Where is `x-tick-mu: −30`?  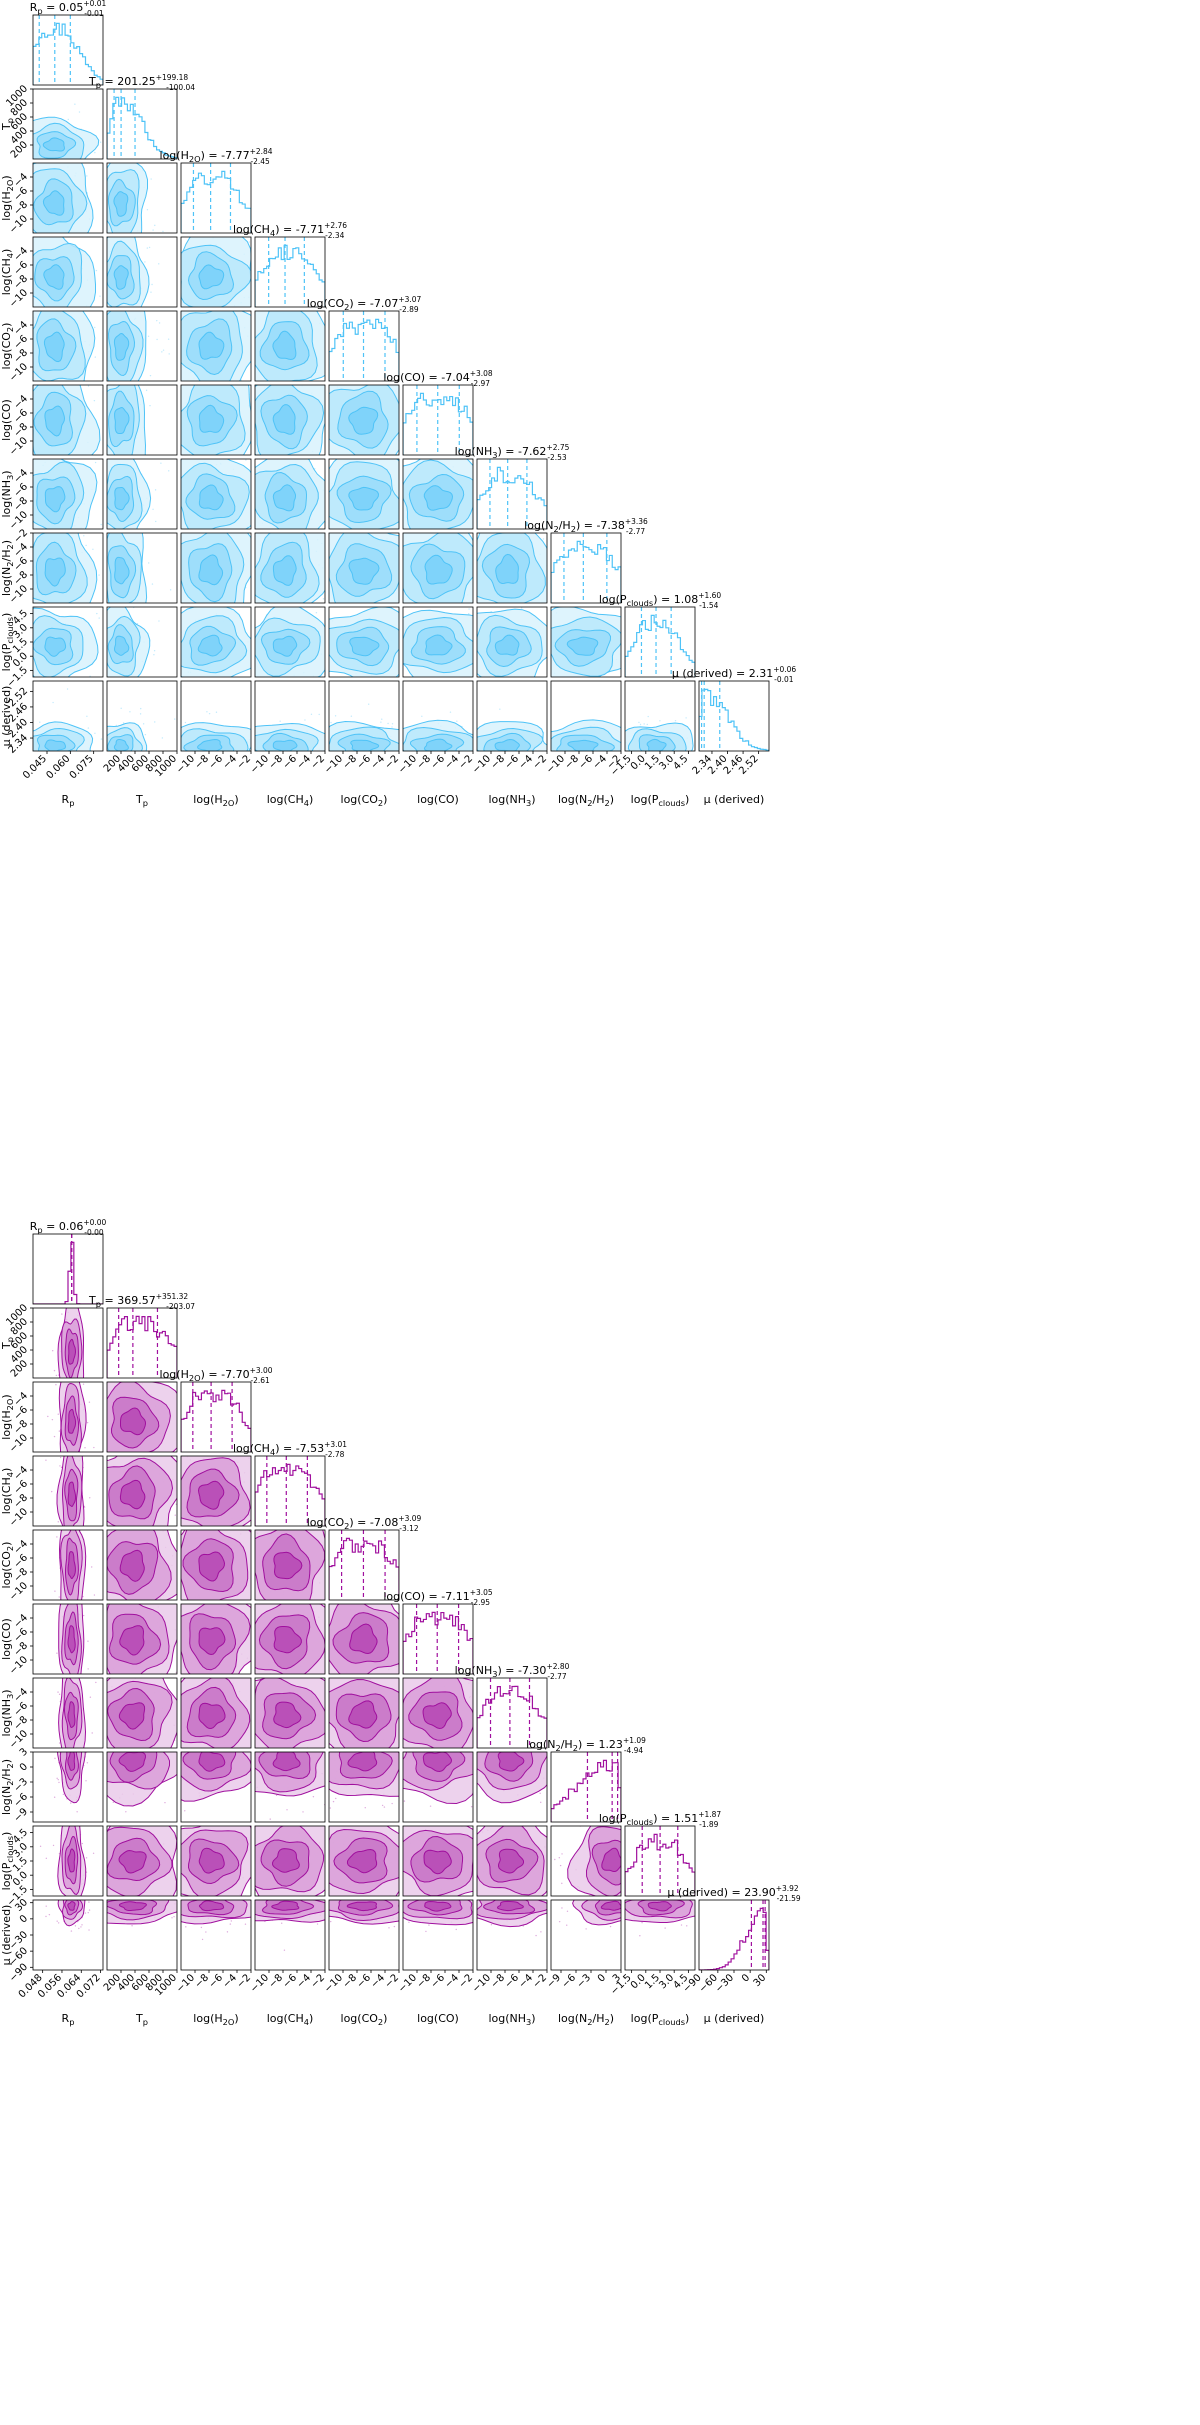
x-tick-mu: −30 is located at coordinates (724, 1983).